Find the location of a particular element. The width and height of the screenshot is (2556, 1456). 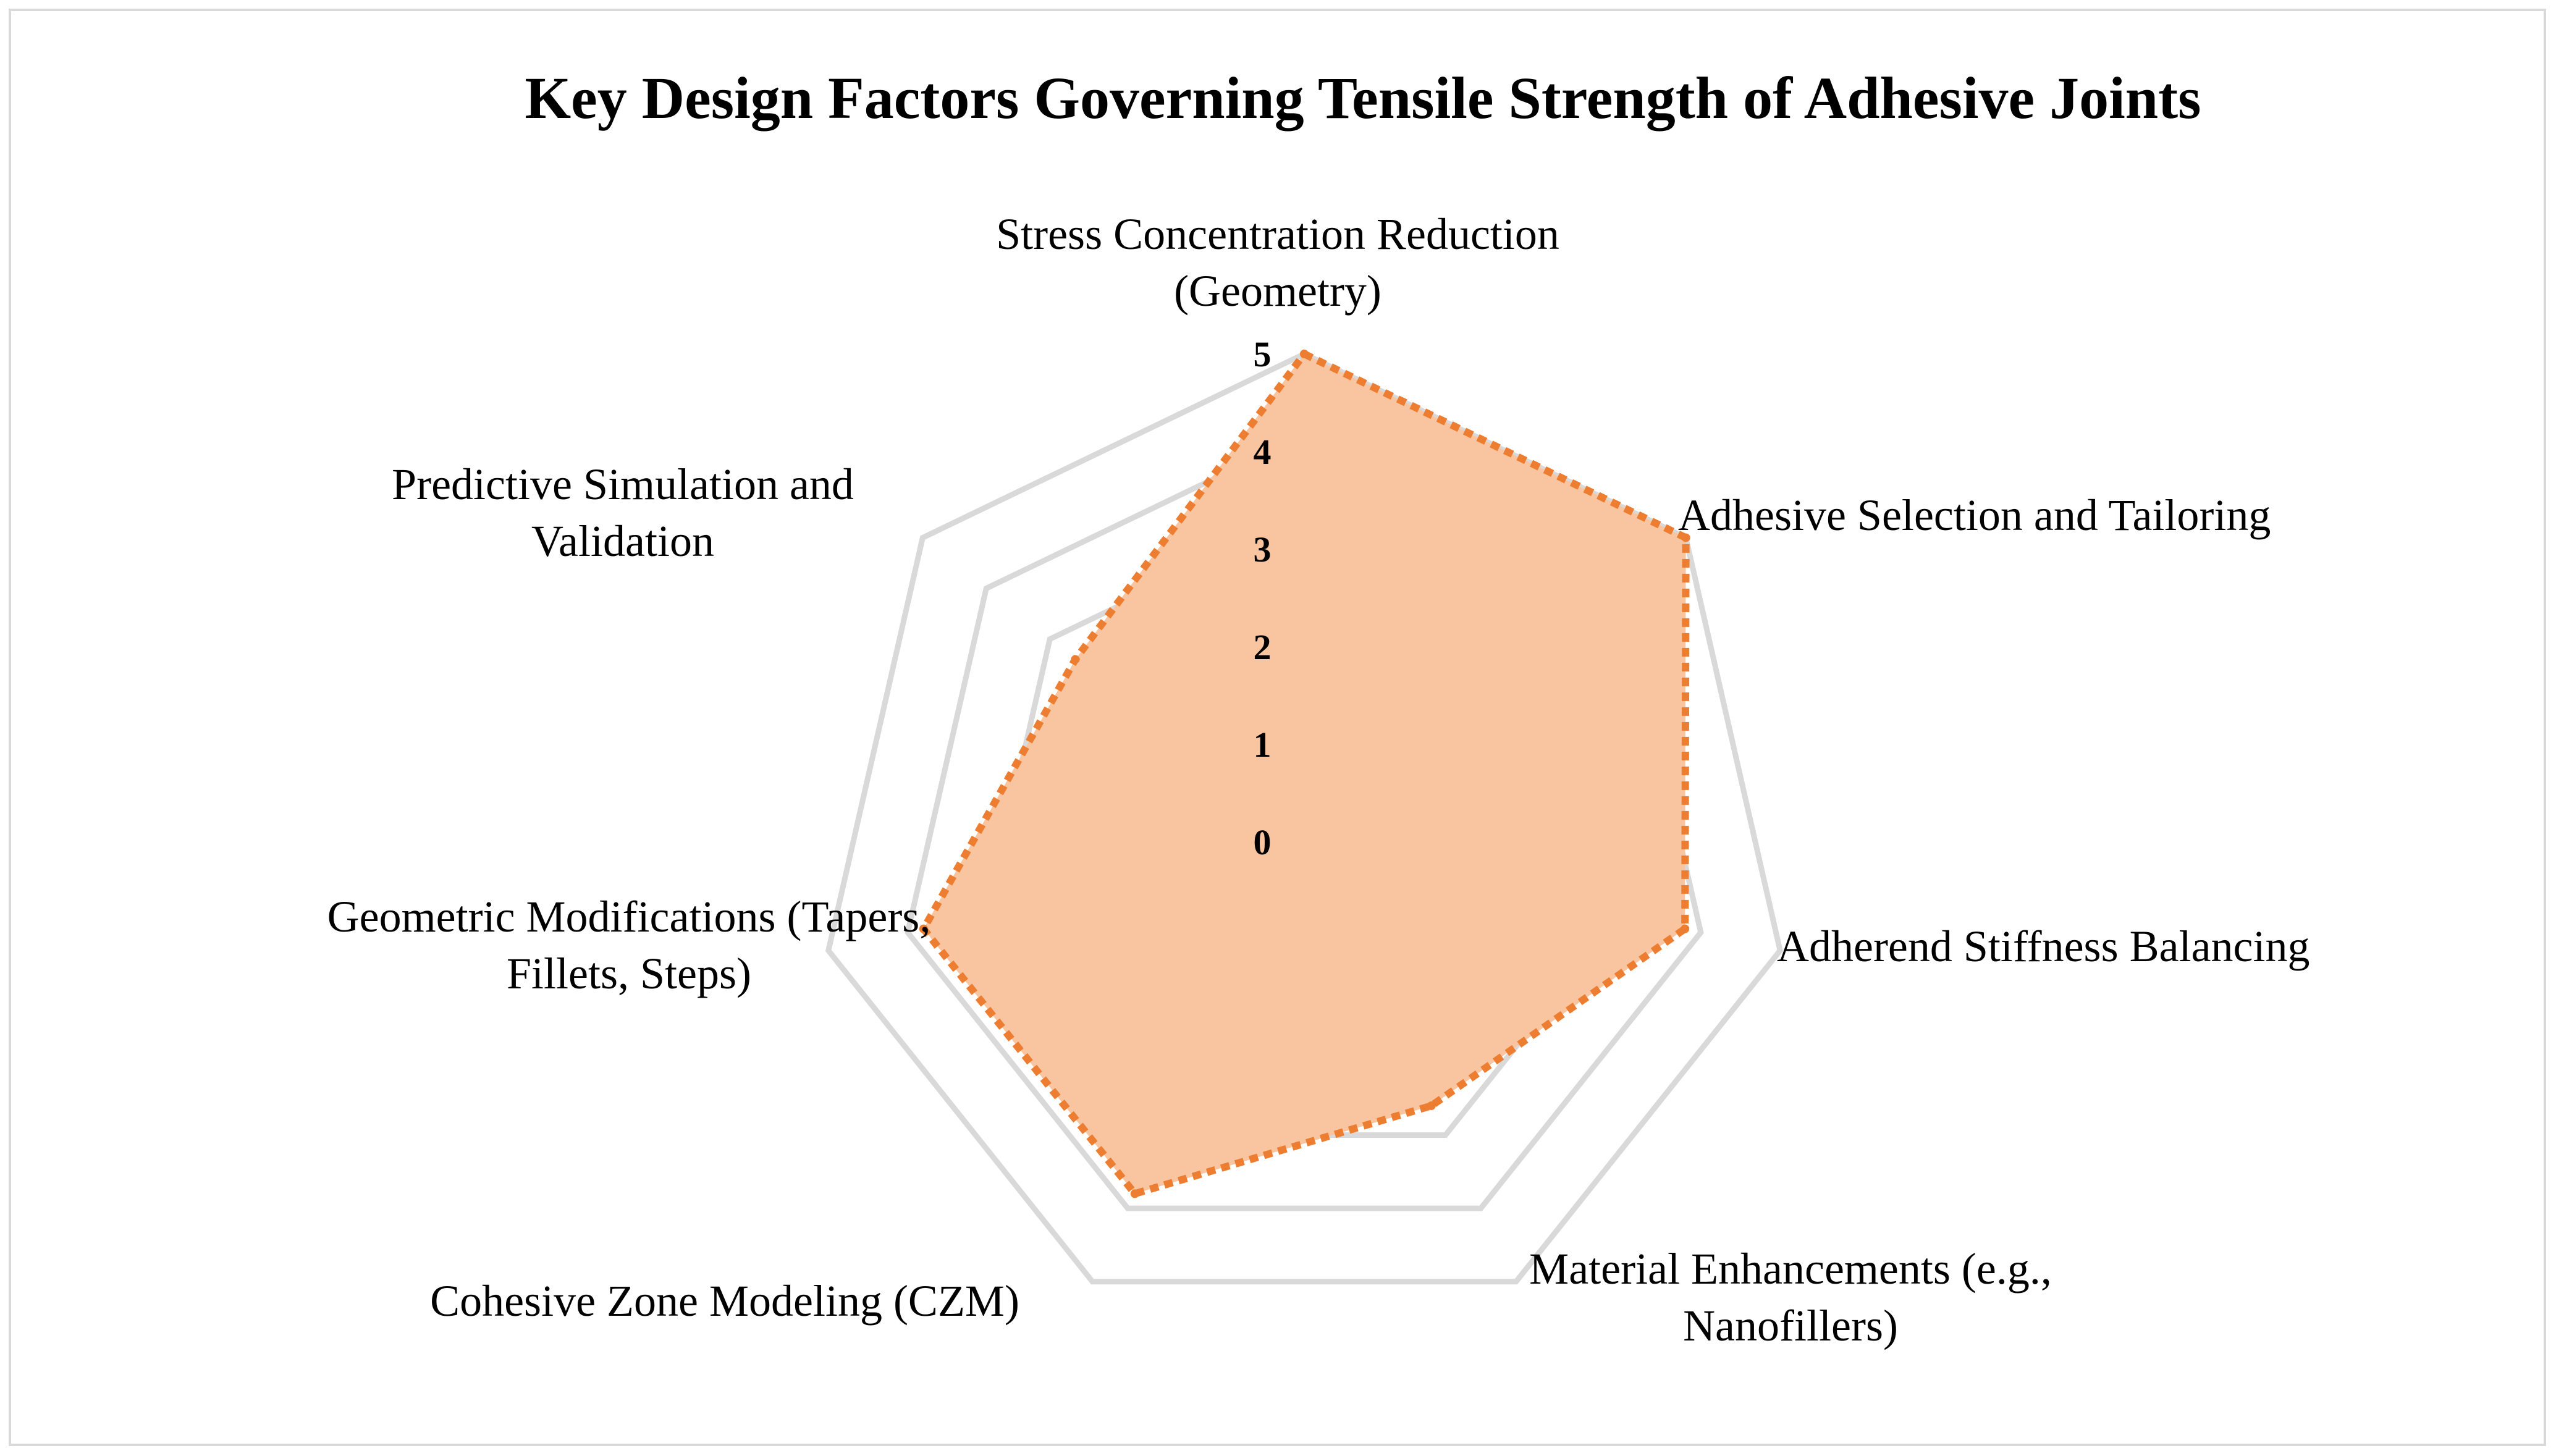

tick-label-0: 0 is located at coordinates (1263, 842).